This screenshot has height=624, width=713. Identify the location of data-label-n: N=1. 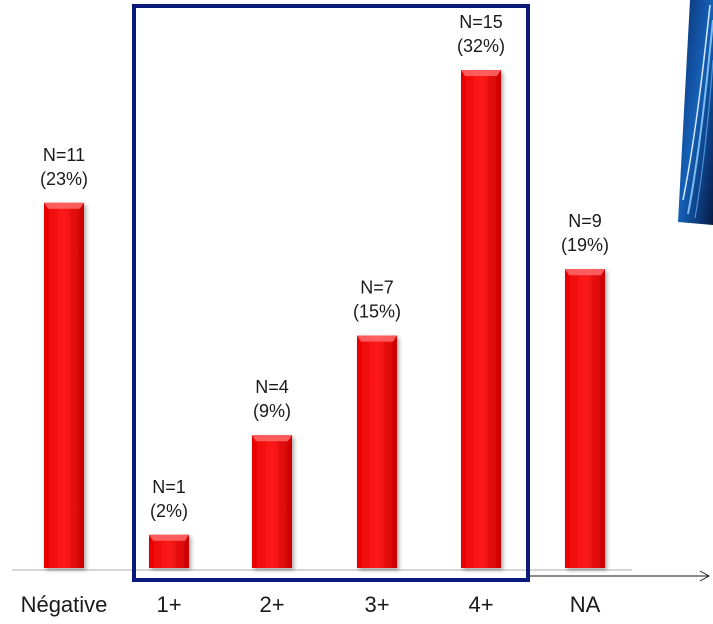
(169, 487).